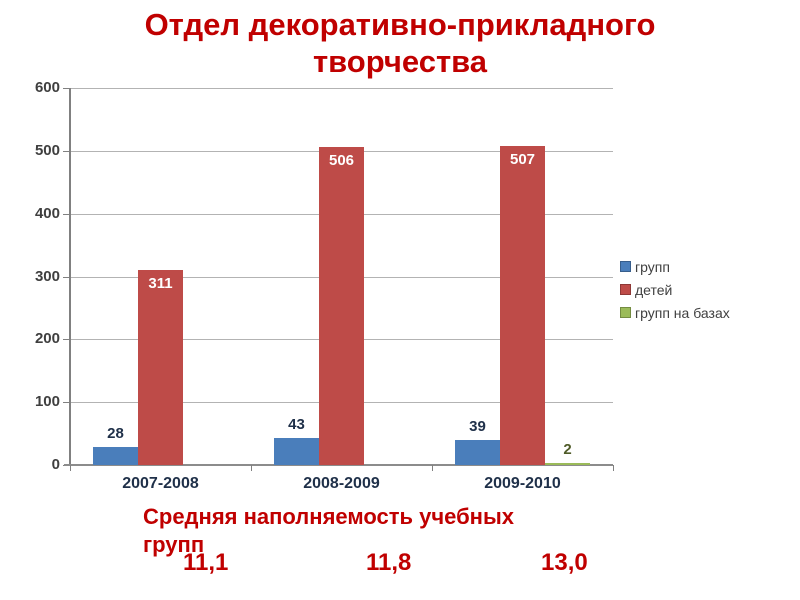  I want to click on page-title: Отдел декоративно-прикладного творчества, so click(400, 43).